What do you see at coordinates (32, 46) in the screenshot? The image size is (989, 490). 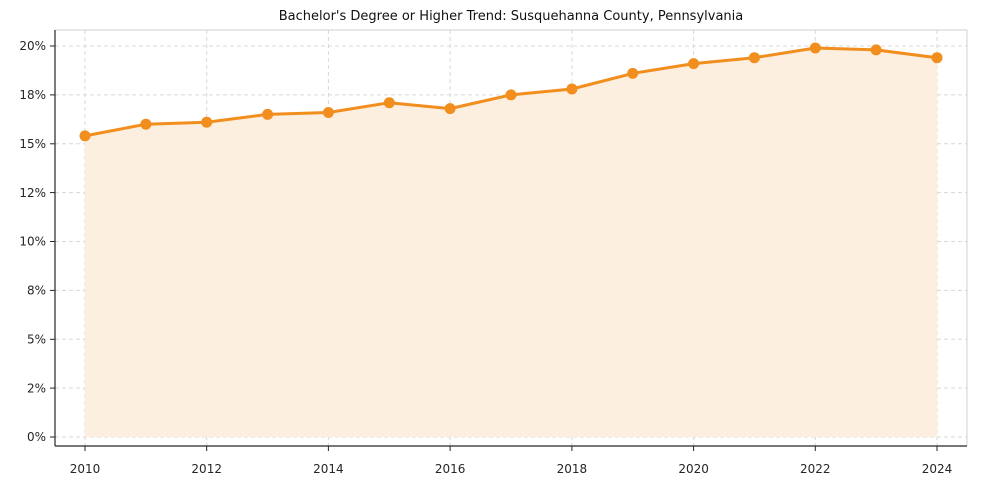 I see `y-tick-label: 20%` at bounding box center [32, 46].